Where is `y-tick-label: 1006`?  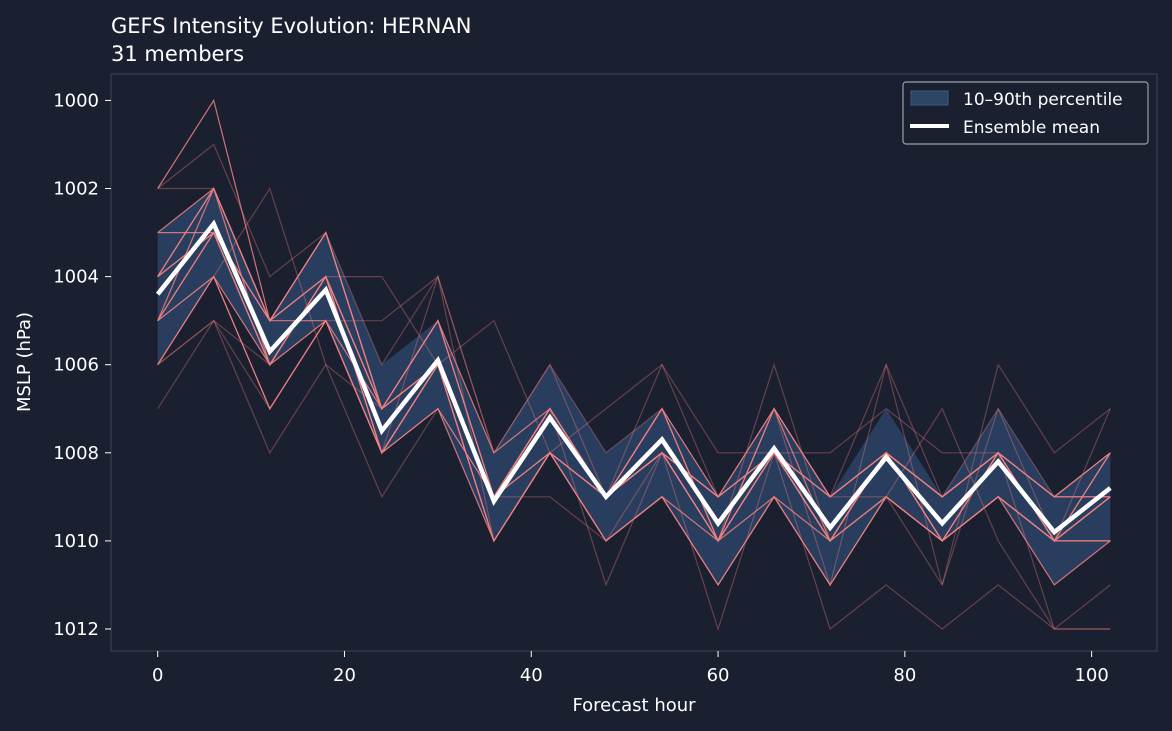 y-tick-label: 1006 is located at coordinates (76, 365).